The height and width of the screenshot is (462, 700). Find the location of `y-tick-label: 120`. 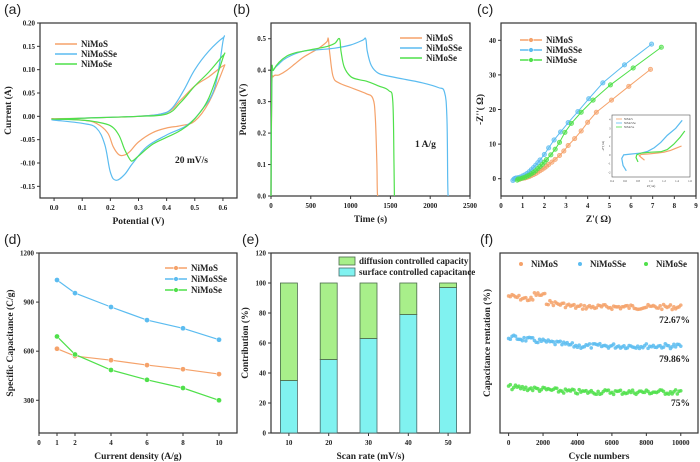

y-tick-label: 120 is located at coordinates (261, 254).